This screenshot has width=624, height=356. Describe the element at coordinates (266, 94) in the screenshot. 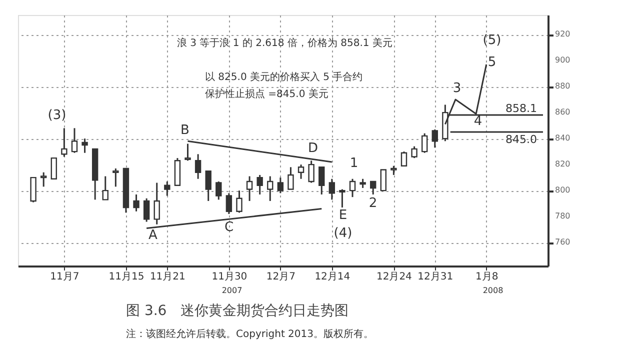

I see `annotation: 保护性止损点 =845.0 美元` at that location.